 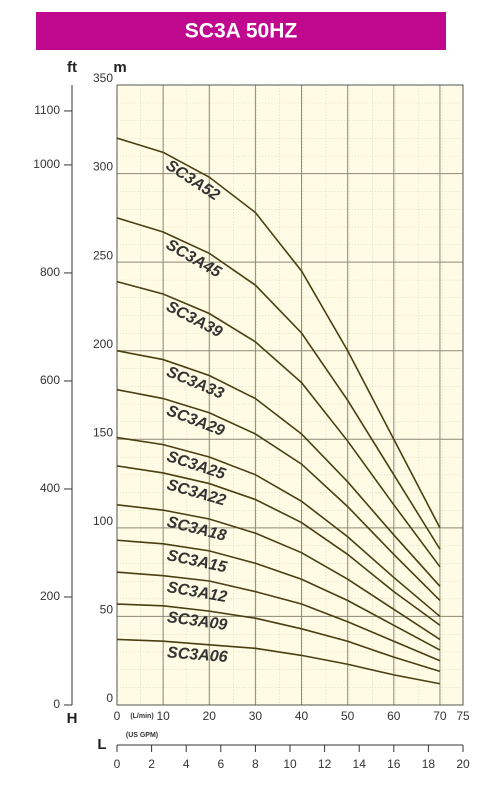 What do you see at coordinates (50, 596) in the screenshot?
I see `y2-tick-label: 200` at bounding box center [50, 596].